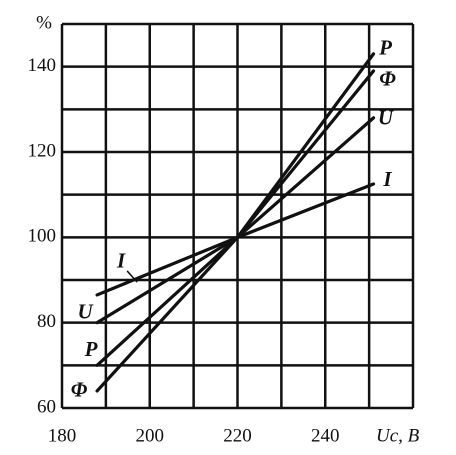 This screenshot has width=456, height=455. Describe the element at coordinates (62, 435) in the screenshot. I see `x-tick-label: 180` at that location.